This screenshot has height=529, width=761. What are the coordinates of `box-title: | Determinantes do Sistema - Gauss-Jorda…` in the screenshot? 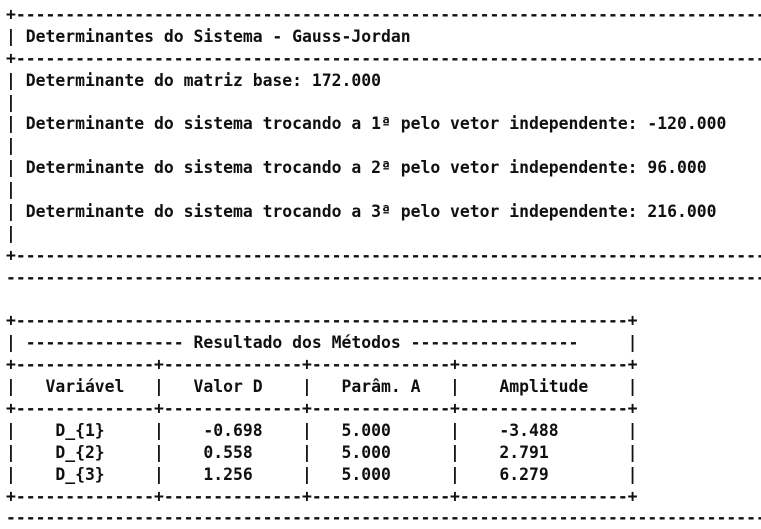 It's located at (383, 36).